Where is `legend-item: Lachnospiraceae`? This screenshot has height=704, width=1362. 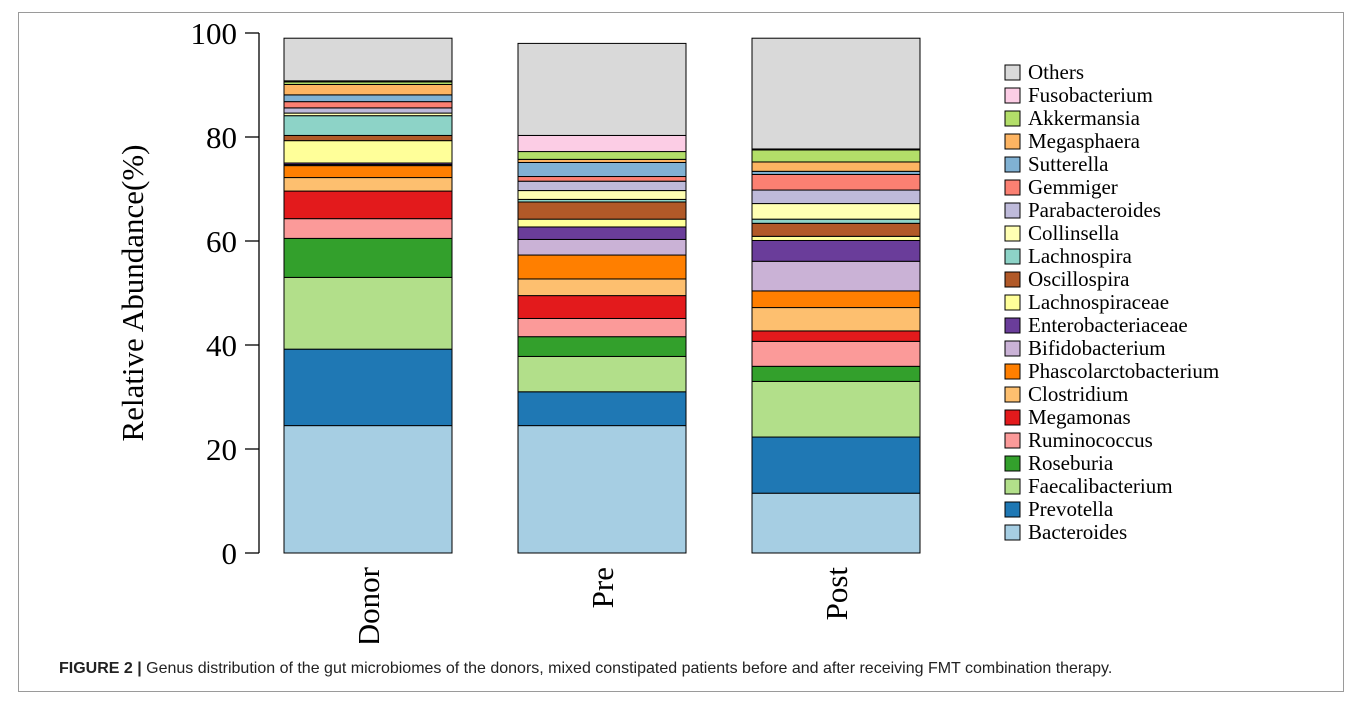
legend-item: Lachnospiraceae is located at coordinates (1086, 302).